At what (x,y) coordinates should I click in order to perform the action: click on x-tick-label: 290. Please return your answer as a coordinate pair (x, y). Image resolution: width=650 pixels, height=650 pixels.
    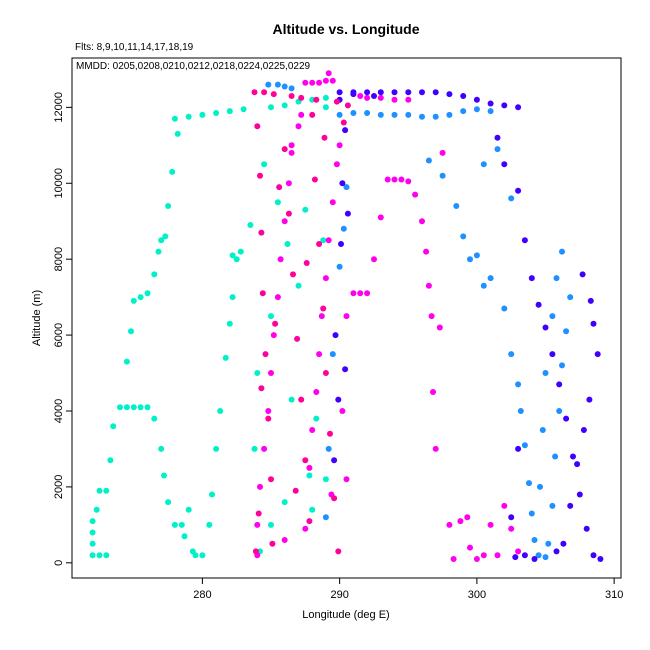
    Looking at the image, I should click on (339, 595).